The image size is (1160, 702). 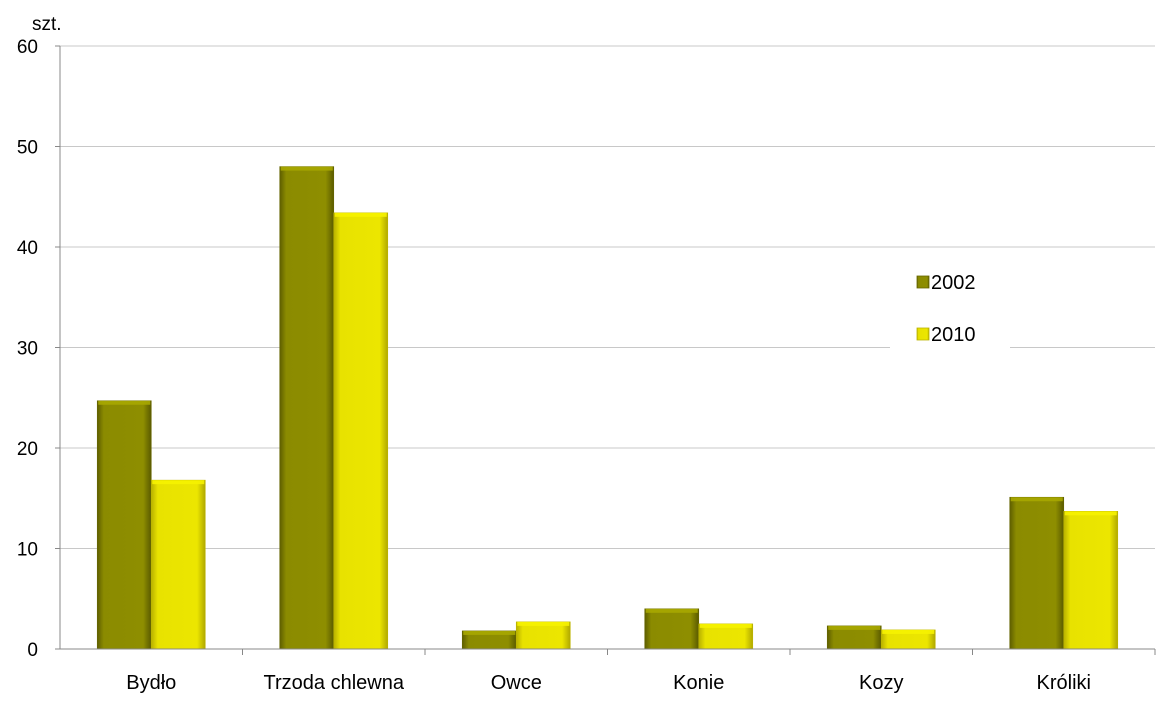 What do you see at coordinates (923, 334) in the screenshot?
I see `legend-swatch-2010` at bounding box center [923, 334].